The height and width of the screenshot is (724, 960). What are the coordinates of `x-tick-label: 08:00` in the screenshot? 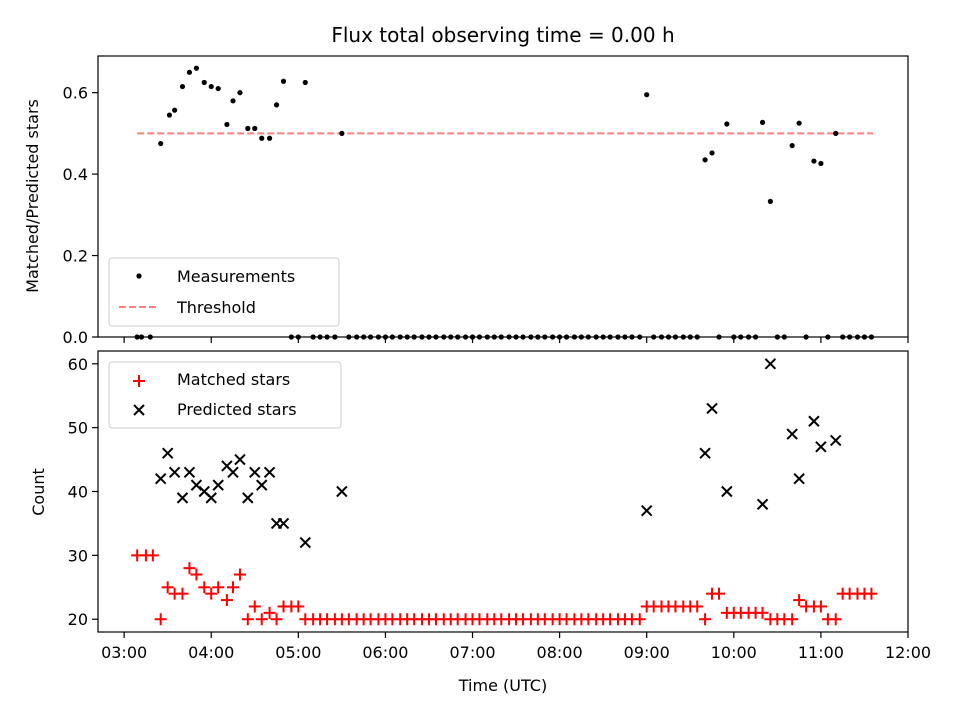 It's located at (560, 652).